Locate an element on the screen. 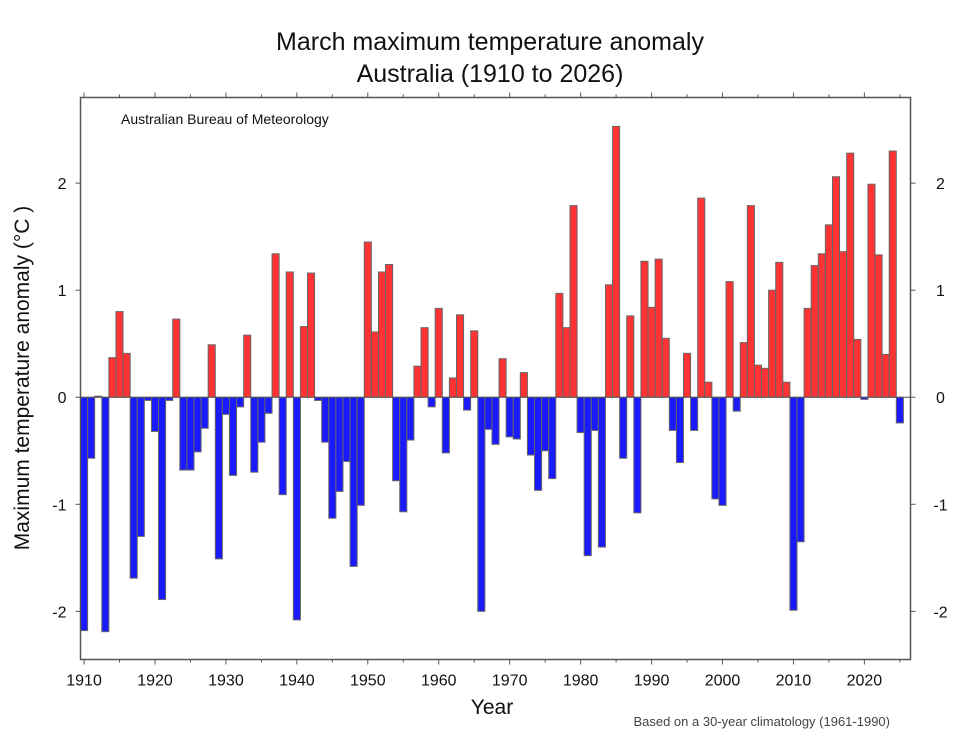 This screenshot has height=736, width=976. bar-2016 is located at coordinates (836, 287).